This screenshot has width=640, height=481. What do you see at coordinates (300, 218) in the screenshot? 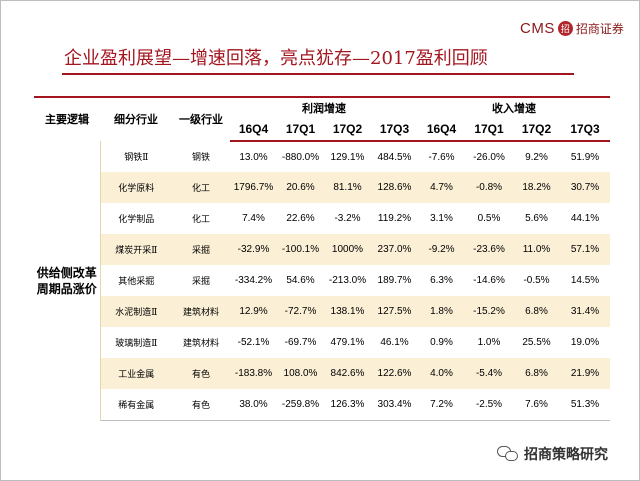
I see `profit-growth-cell: 22.6%` at bounding box center [300, 218].